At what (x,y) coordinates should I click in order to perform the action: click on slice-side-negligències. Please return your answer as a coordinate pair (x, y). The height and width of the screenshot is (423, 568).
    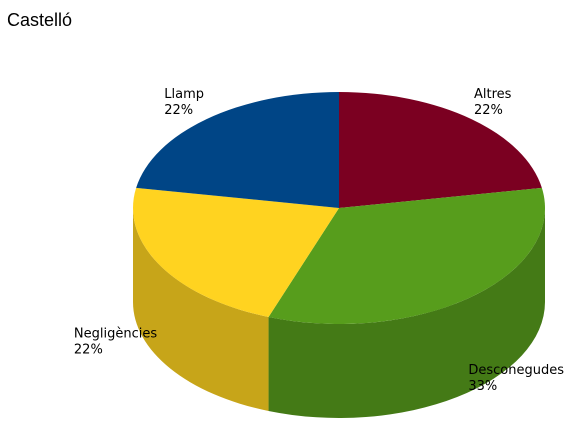
    Looking at the image, I should click on (201, 310).